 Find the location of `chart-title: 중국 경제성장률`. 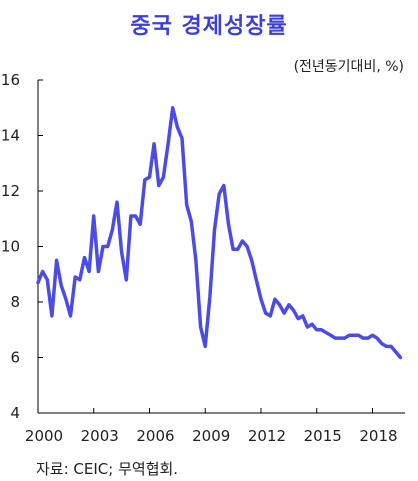

chart-title: 중국 경제성장률 is located at coordinates (209, 26).